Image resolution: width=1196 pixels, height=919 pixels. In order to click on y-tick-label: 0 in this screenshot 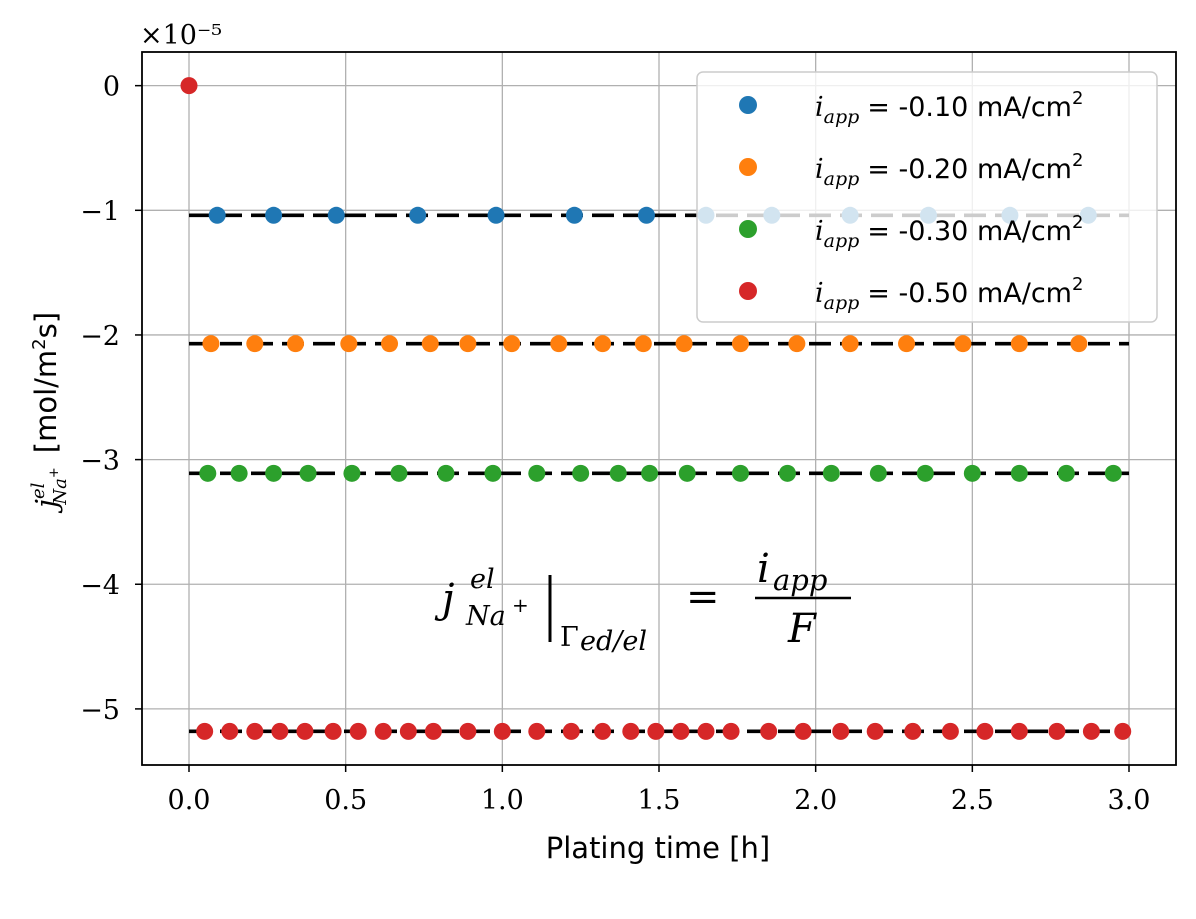, I will do `click(111, 87)`.